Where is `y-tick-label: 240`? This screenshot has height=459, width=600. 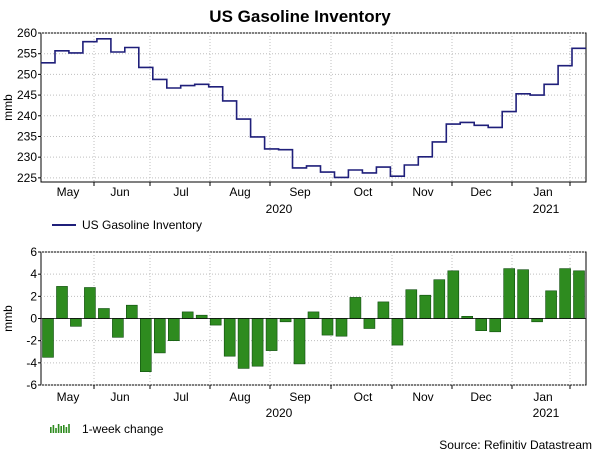
y-tick-label: 240 is located at coordinates (27, 116).